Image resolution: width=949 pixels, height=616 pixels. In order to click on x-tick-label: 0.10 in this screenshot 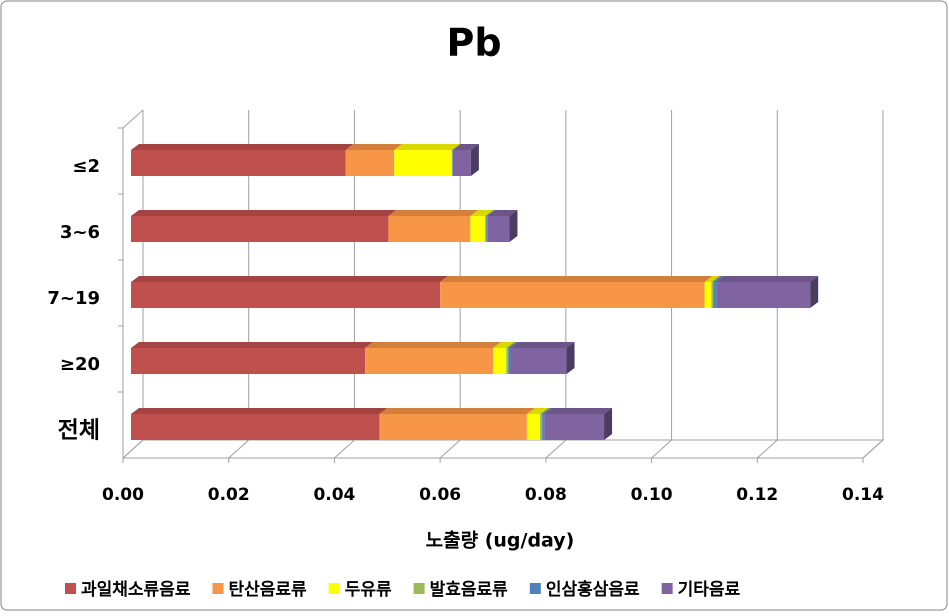, I will do `click(652, 495)`.